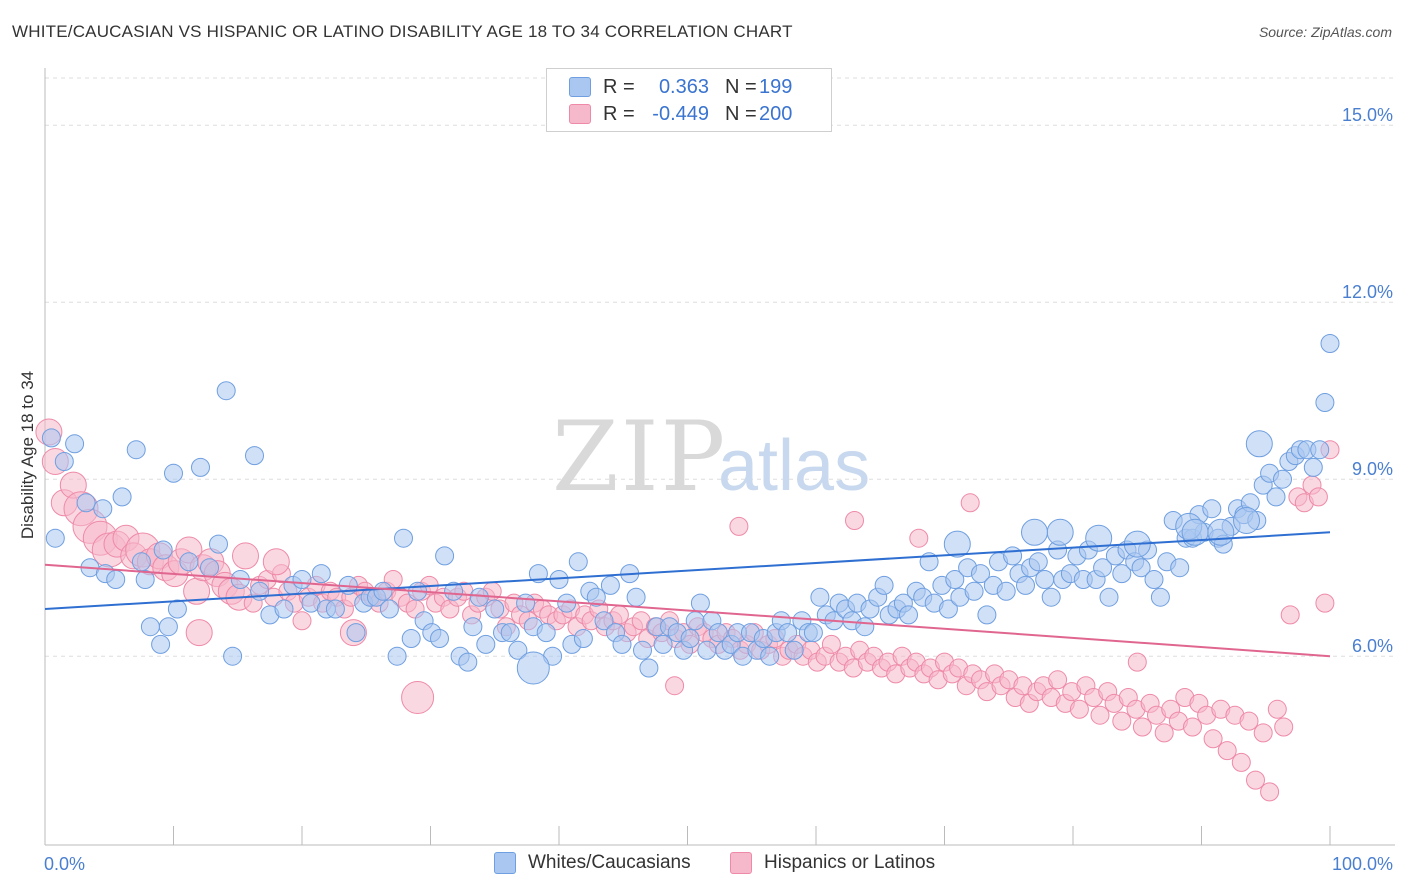 The image size is (1406, 892). What do you see at coordinates (680, 113) in the screenshot?
I see `legend-r-value: -0.449` at bounding box center [680, 113].